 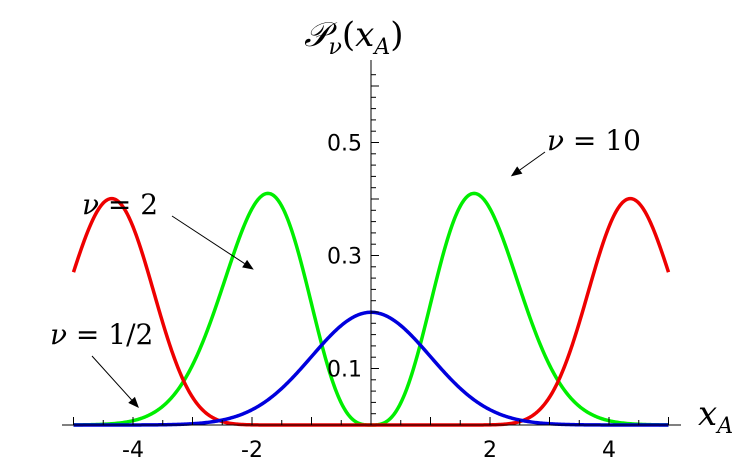 What do you see at coordinates (344, 257) in the screenshot?
I see `y-tick-label: 0.3` at bounding box center [344, 257].